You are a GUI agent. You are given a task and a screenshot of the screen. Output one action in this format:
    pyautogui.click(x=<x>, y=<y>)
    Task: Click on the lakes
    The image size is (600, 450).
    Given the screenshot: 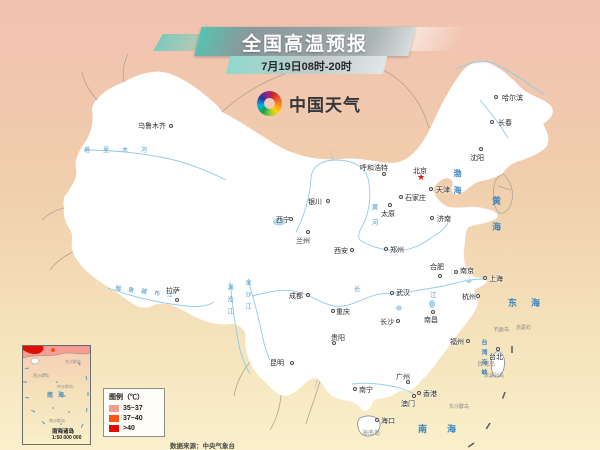 What is the action you would take?
    pyautogui.click(x=372, y=264)
    